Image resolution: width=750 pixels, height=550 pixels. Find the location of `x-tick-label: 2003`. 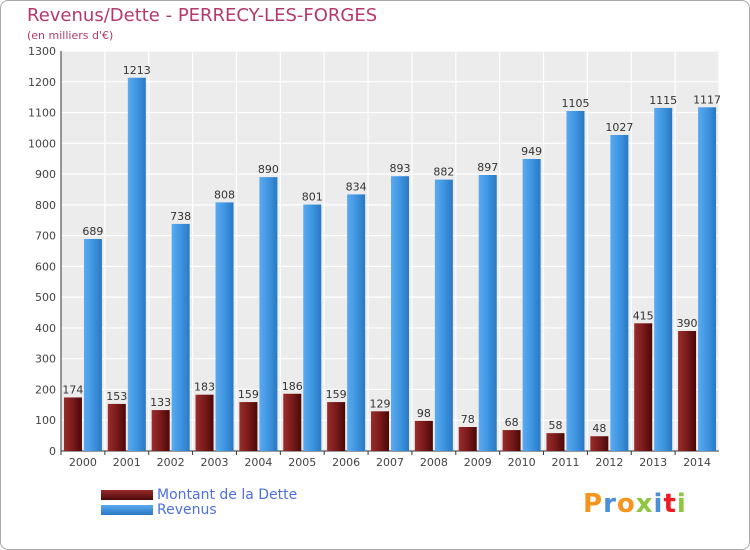

x-tick-label: 2003 is located at coordinates (215, 462).